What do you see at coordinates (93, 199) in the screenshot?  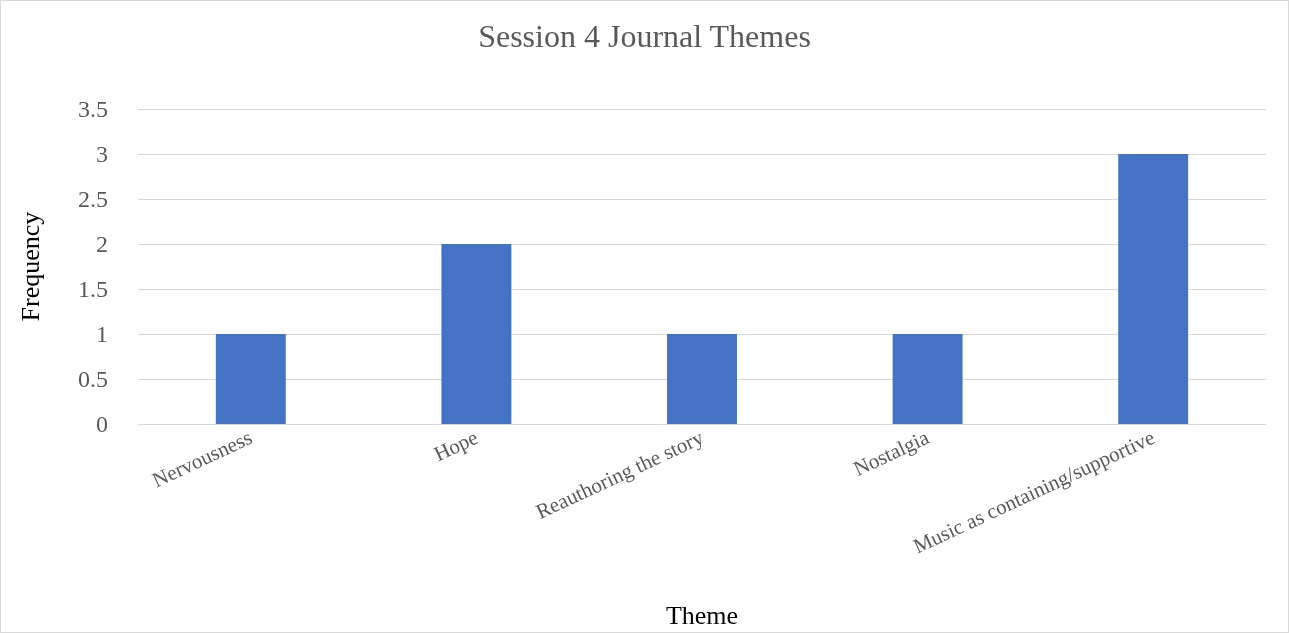 I see `y-tick-label: 2.5` at bounding box center [93, 199].